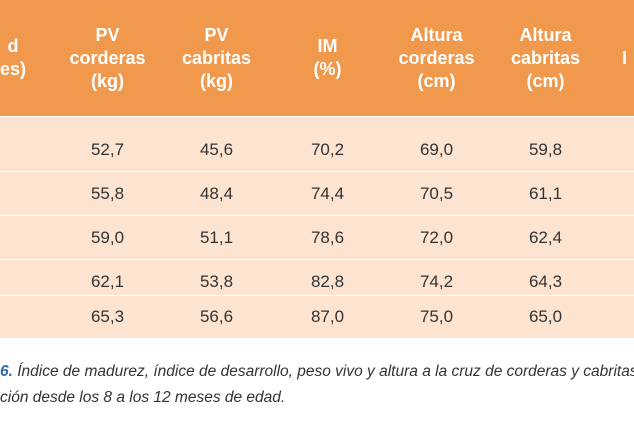 The width and height of the screenshot is (634, 429). What do you see at coordinates (436, 237) in the screenshot?
I see `cell-altura-corderas: 72,0` at bounding box center [436, 237].